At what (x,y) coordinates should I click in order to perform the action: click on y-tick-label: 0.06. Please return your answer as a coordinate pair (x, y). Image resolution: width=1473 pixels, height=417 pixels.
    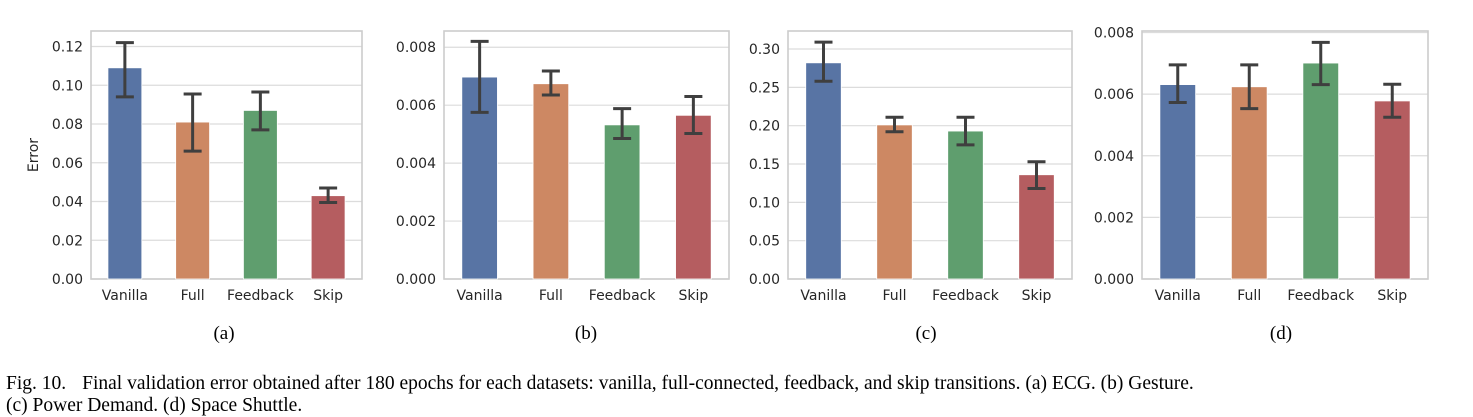
    Looking at the image, I should click on (67, 164).